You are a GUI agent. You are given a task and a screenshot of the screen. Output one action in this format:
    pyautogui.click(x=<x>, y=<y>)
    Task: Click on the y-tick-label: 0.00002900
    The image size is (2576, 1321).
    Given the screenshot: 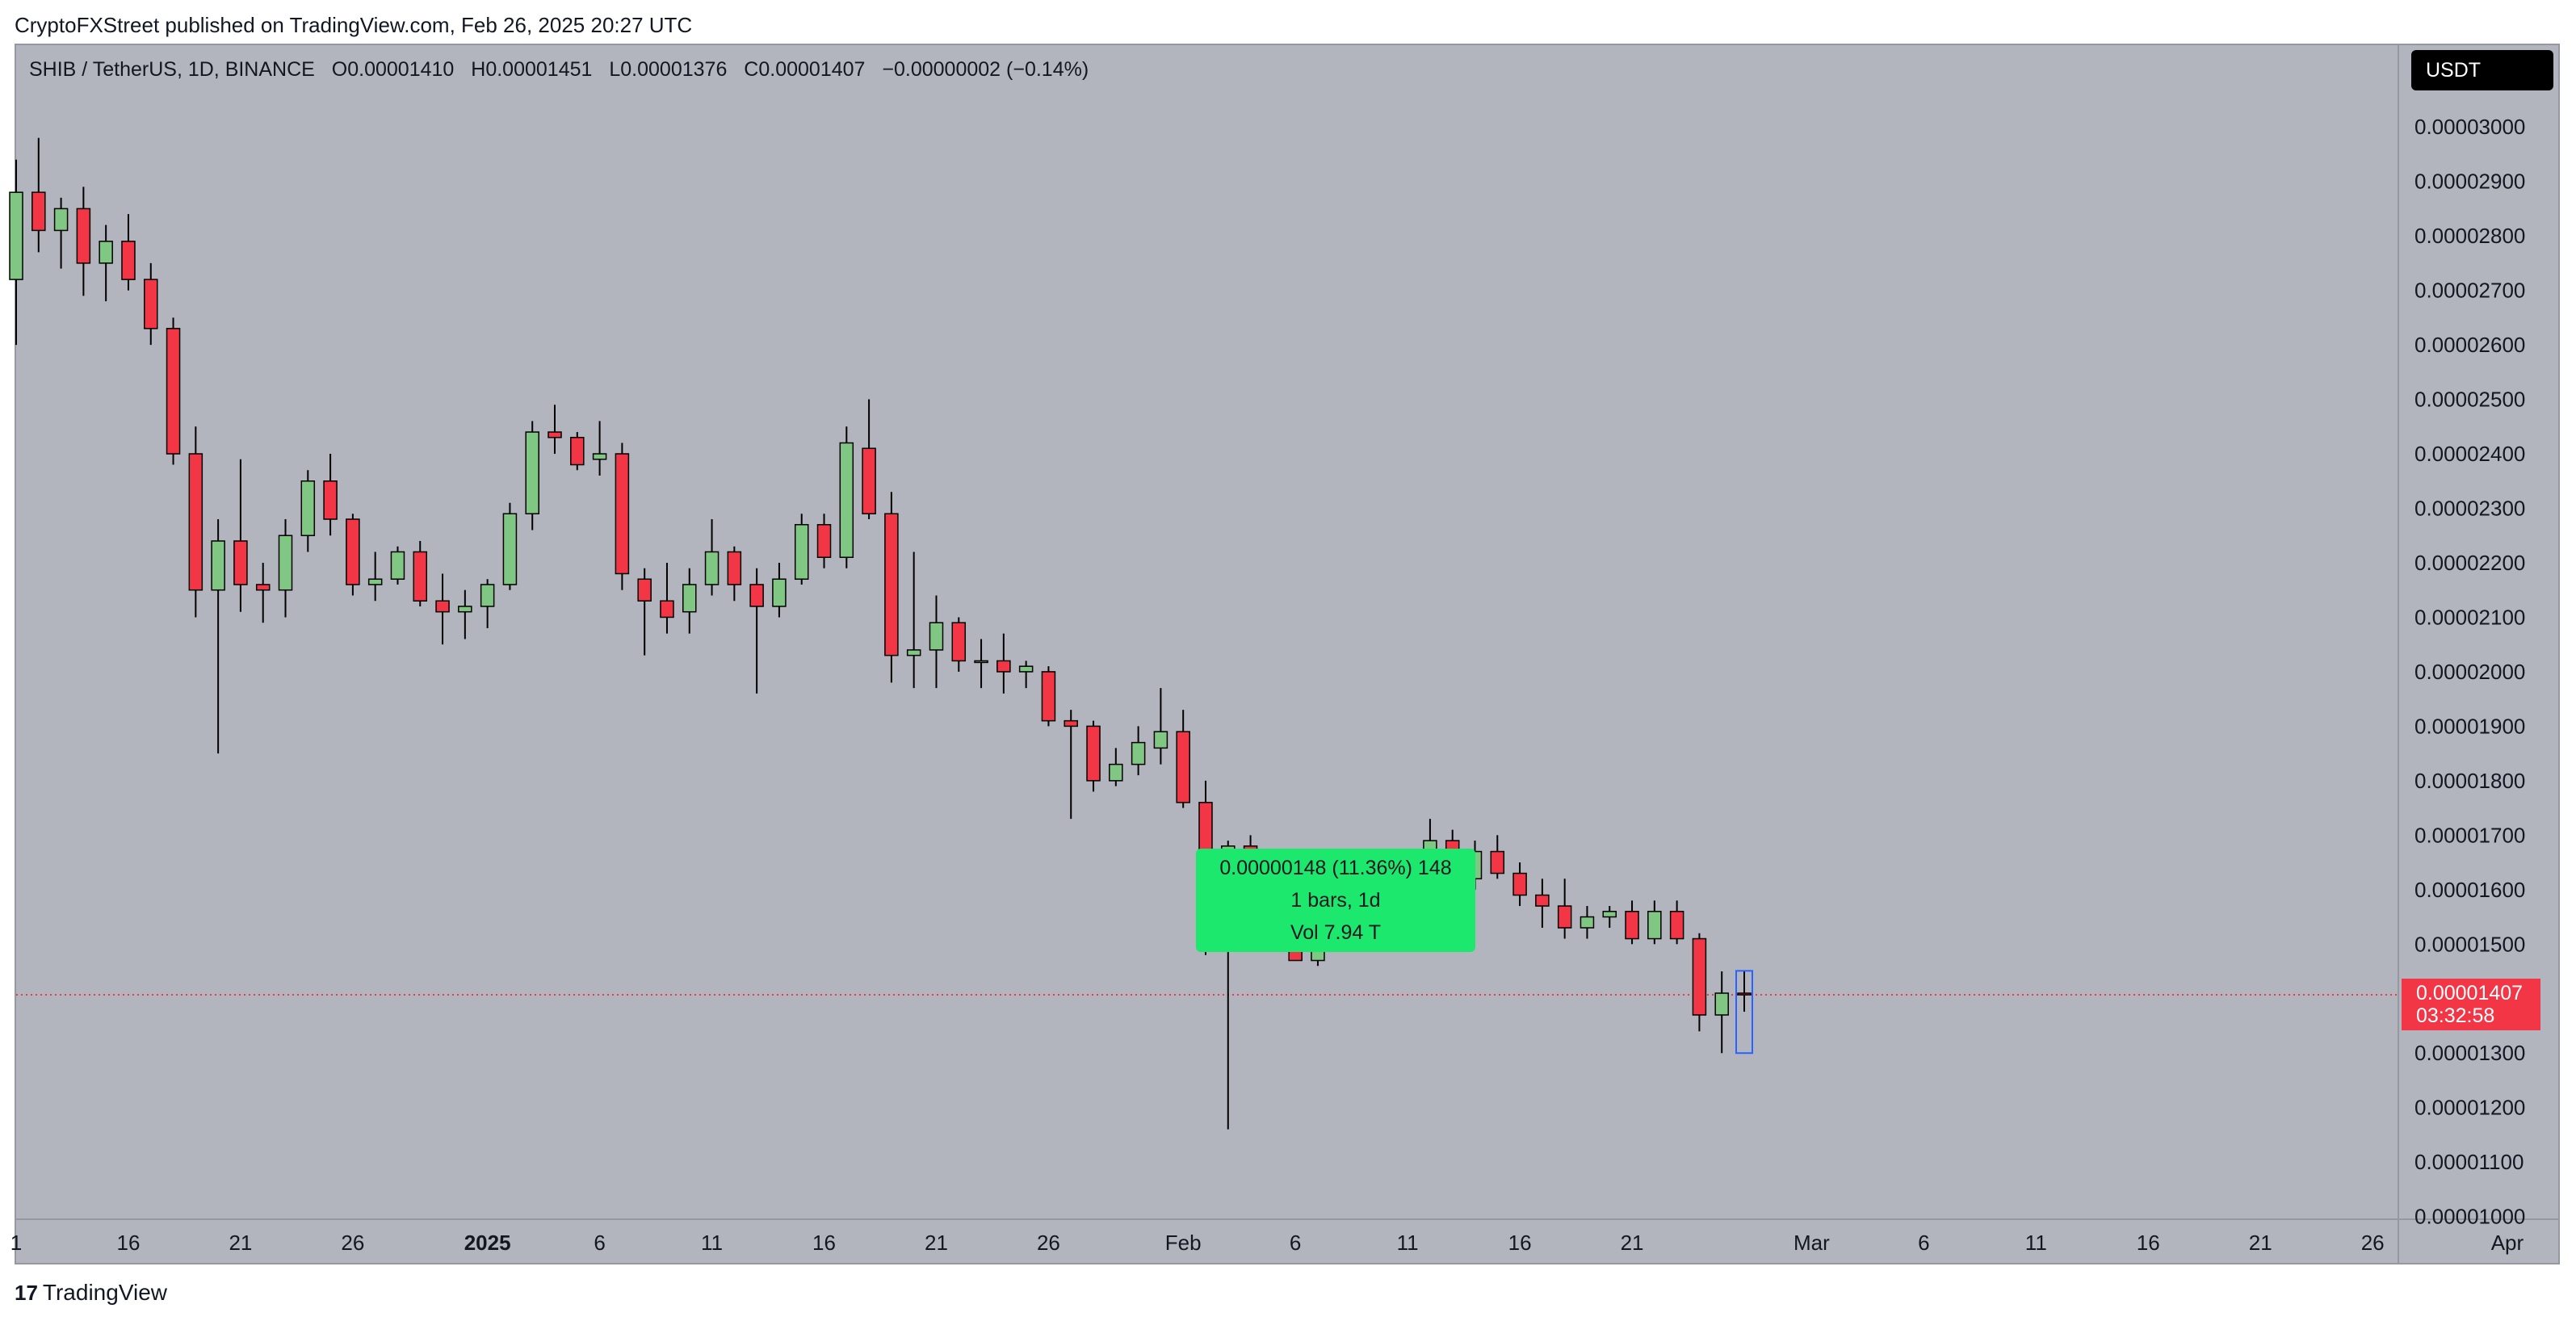 What is the action you would take?
    pyautogui.click(x=2469, y=182)
    